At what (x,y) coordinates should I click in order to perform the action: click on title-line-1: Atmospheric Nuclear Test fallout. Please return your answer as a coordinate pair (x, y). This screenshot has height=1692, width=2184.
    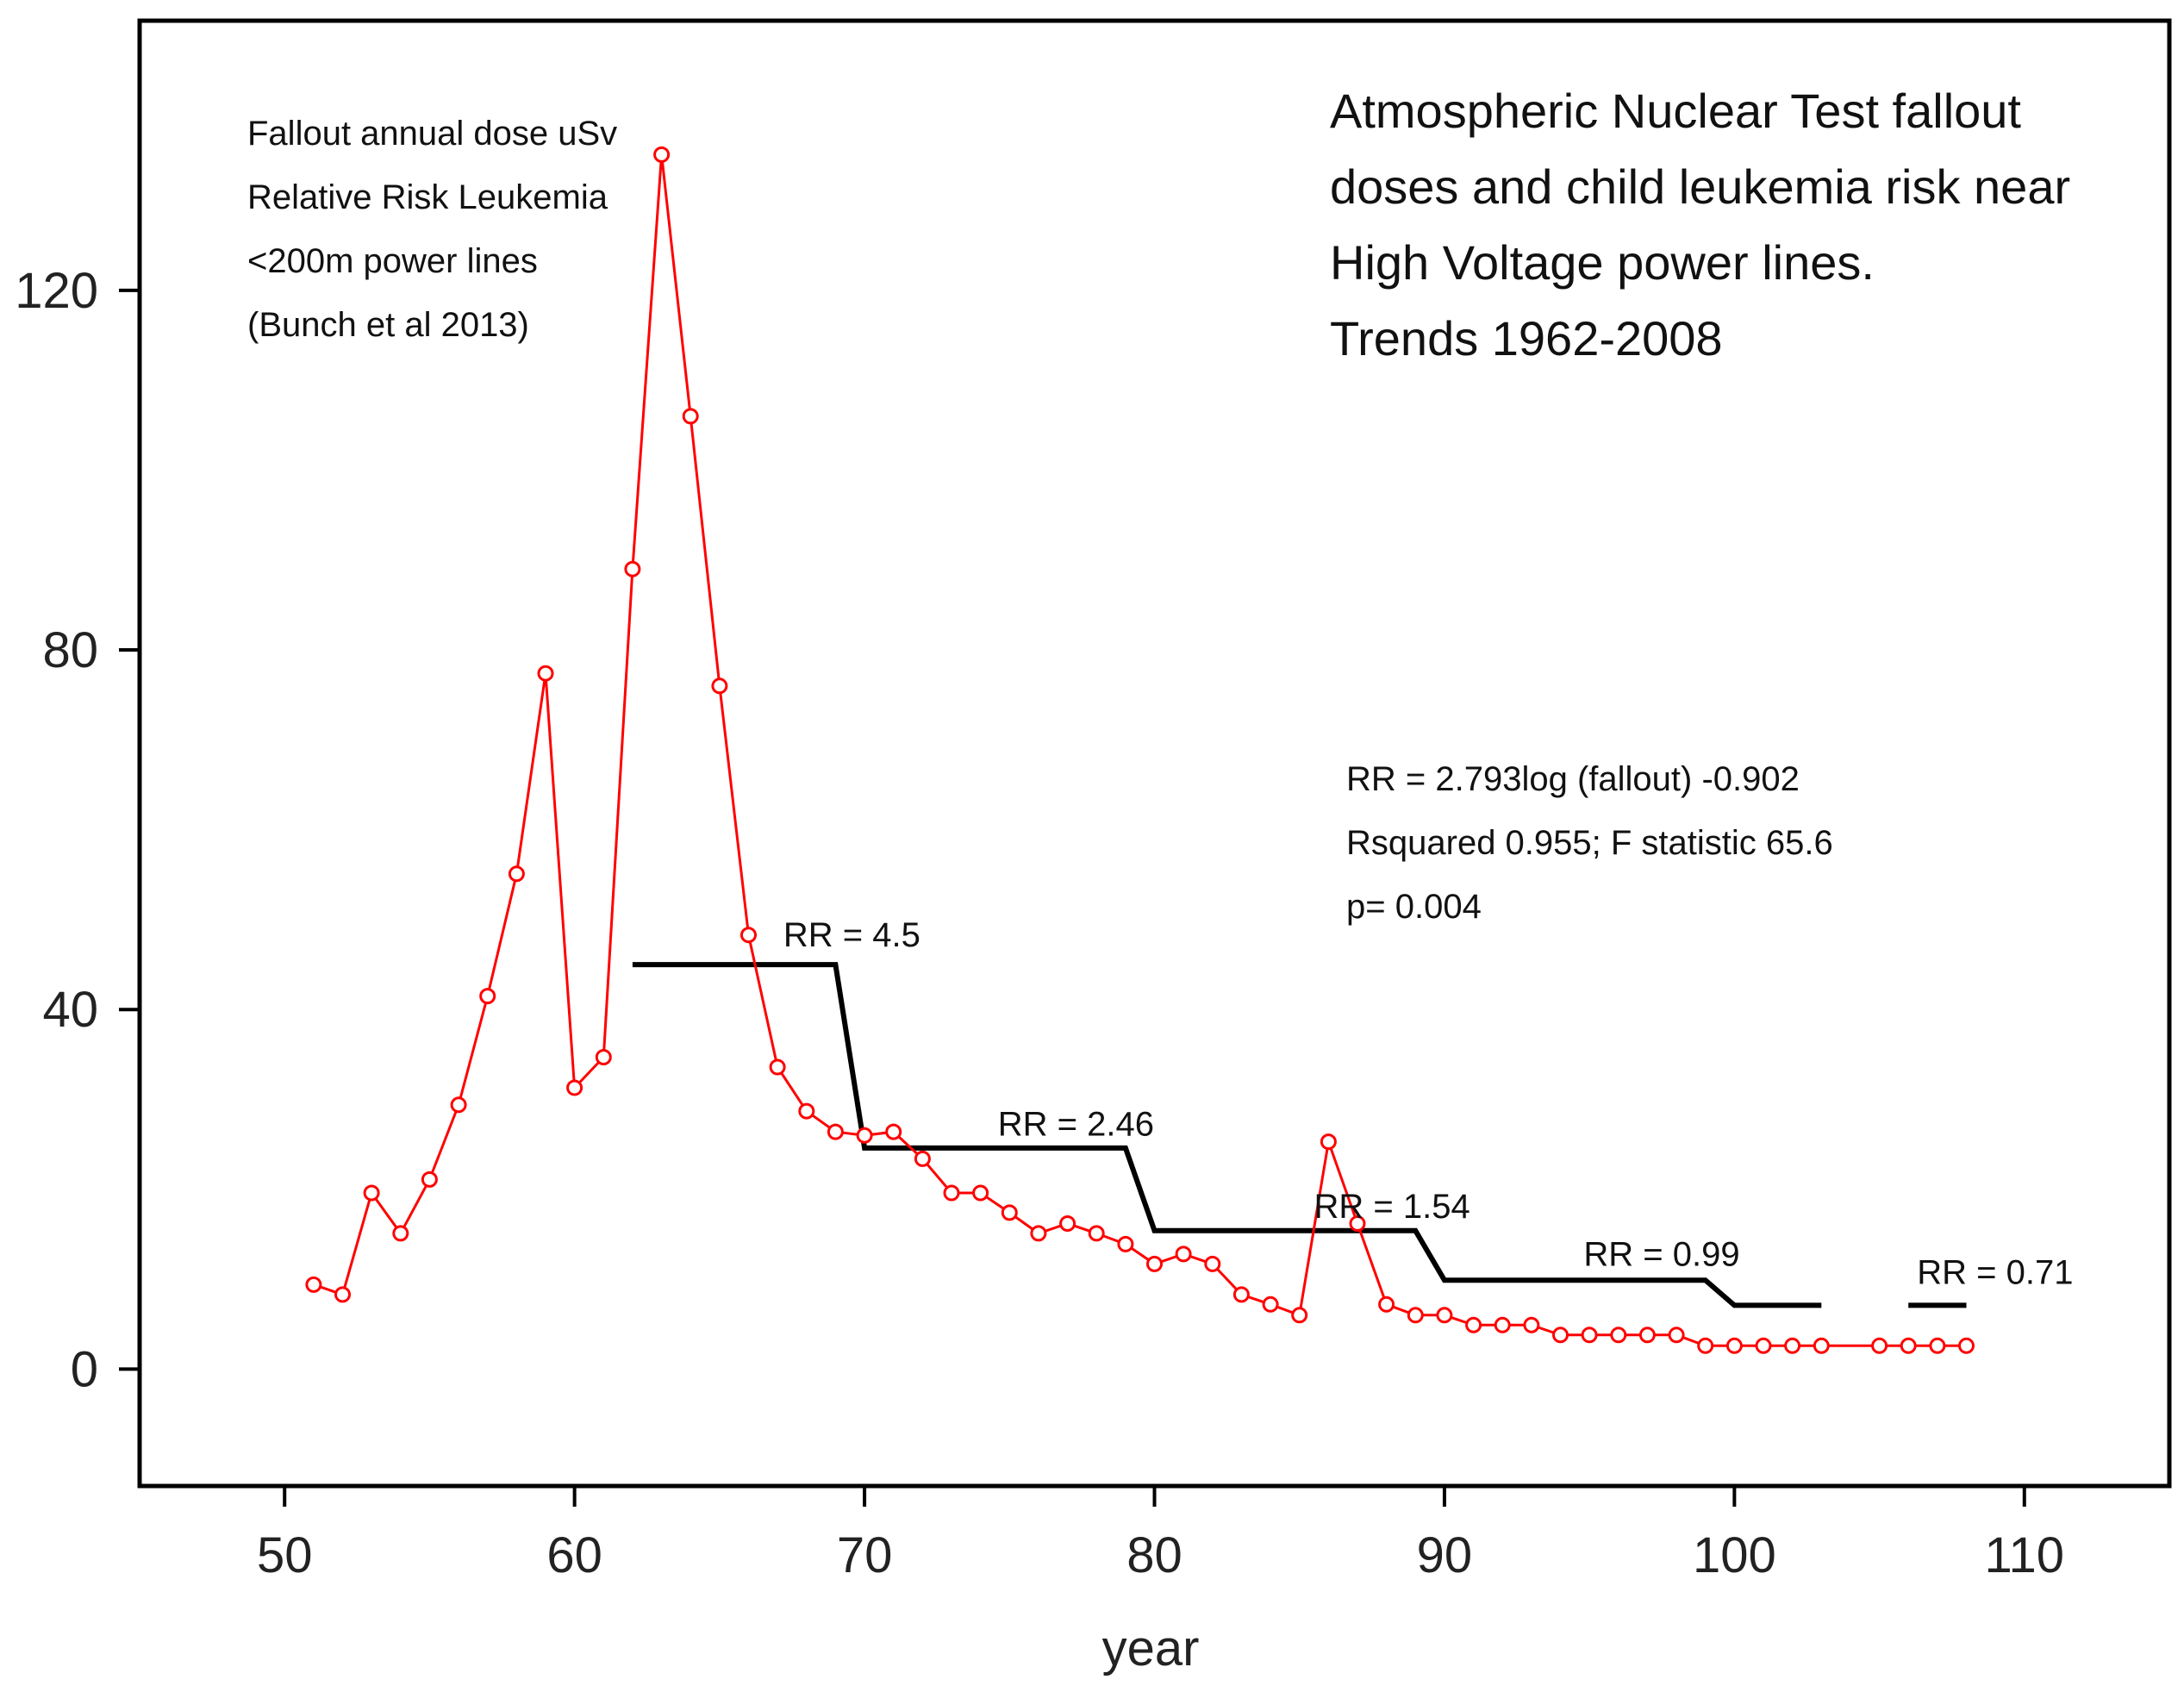
    Looking at the image, I should click on (1675, 111).